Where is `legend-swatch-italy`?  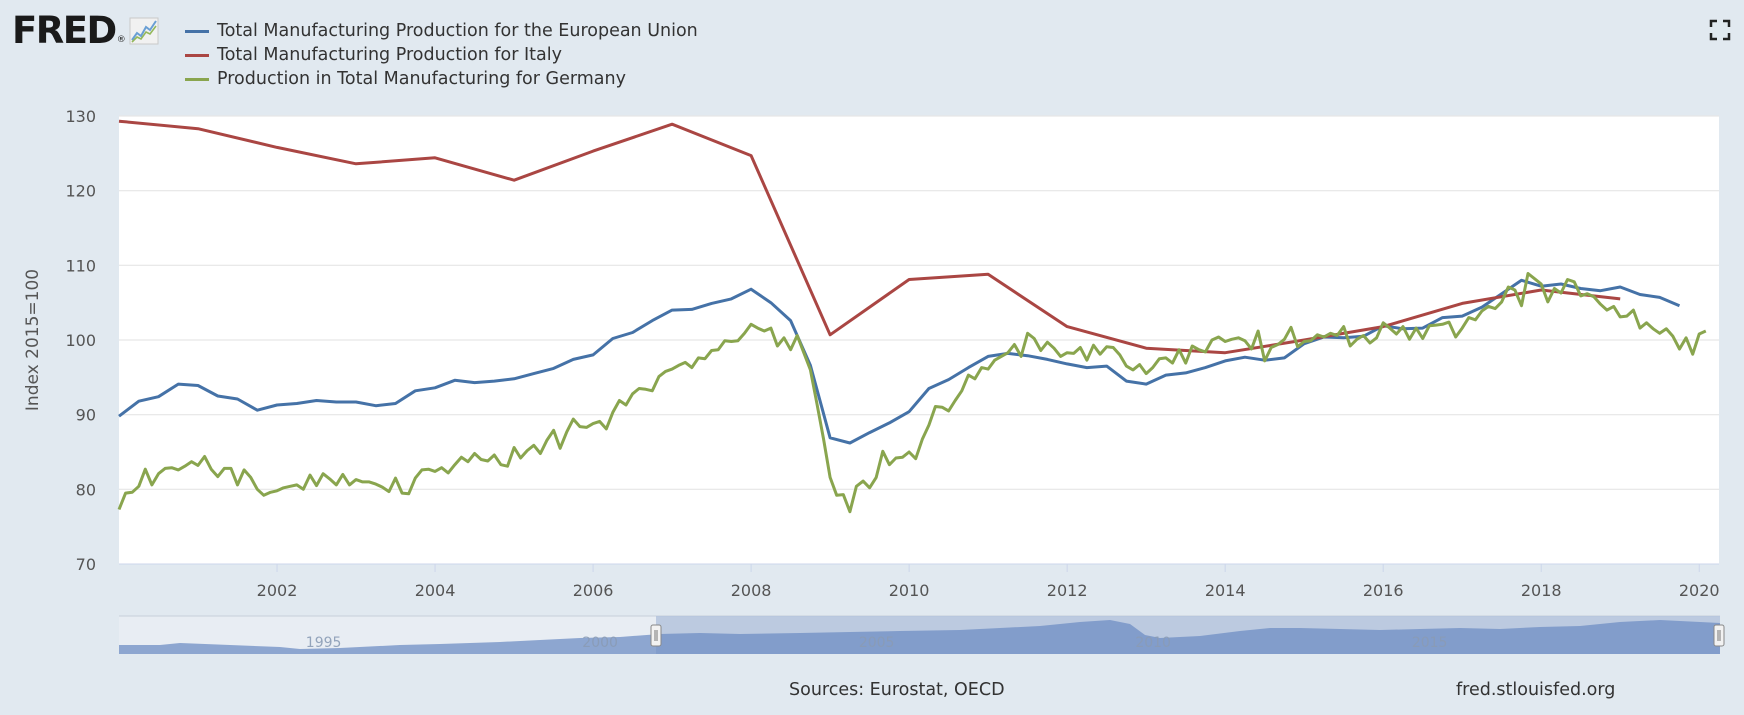 legend-swatch-italy is located at coordinates (197, 55).